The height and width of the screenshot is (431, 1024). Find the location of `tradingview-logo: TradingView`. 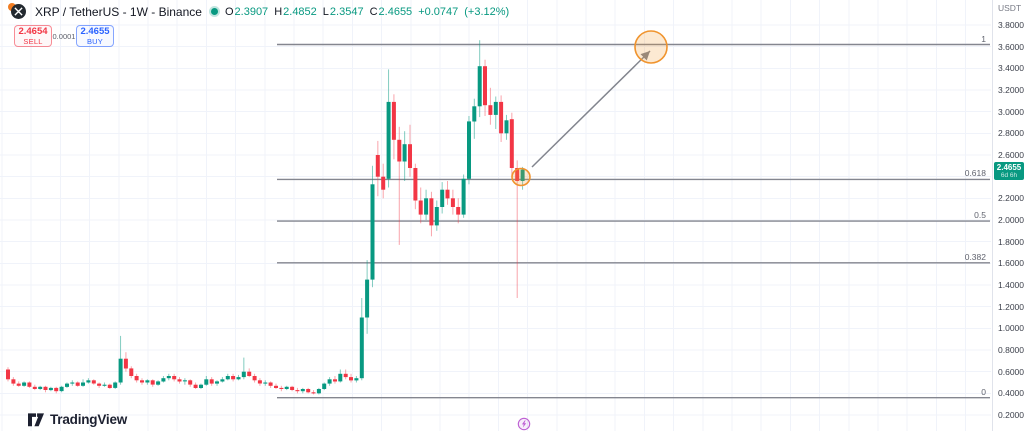

tradingview-logo: TradingView is located at coordinates (77, 419).